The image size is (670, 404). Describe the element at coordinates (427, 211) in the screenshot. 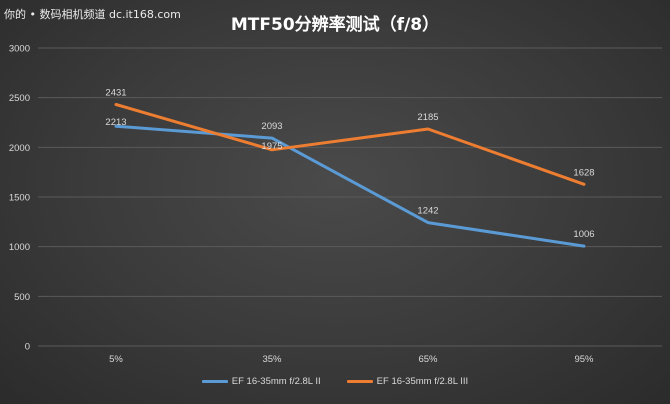

I see `data-label: 1242` at that location.